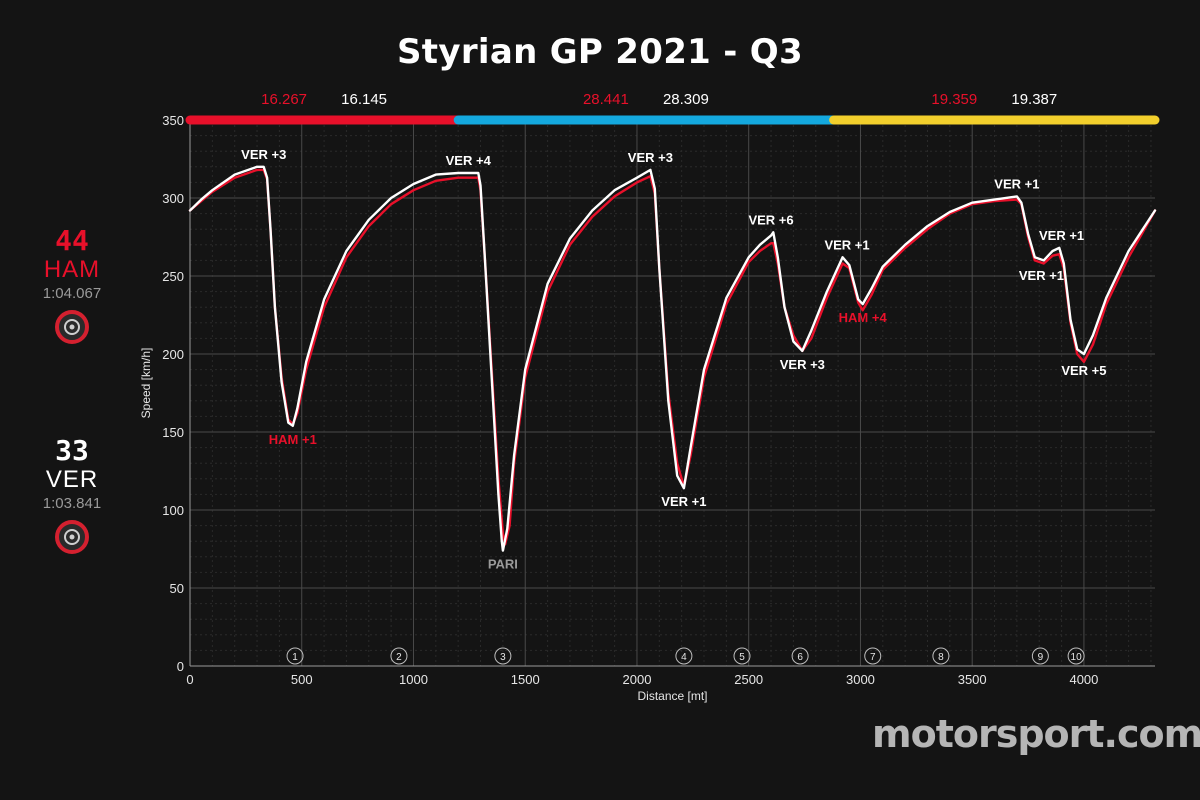 This screenshot has height=800, width=1200. What do you see at coordinates (606, 99) in the screenshot?
I see `sector-2-ham-time: 28.441` at bounding box center [606, 99].